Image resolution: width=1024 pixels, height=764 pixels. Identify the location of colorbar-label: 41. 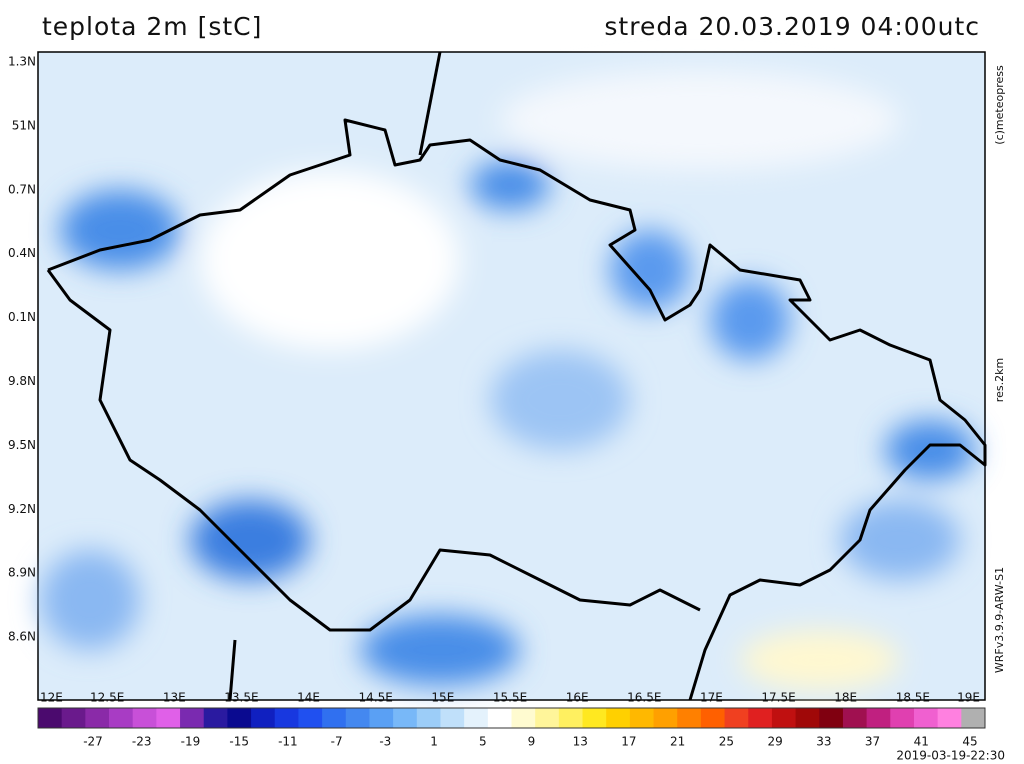
(921, 742).